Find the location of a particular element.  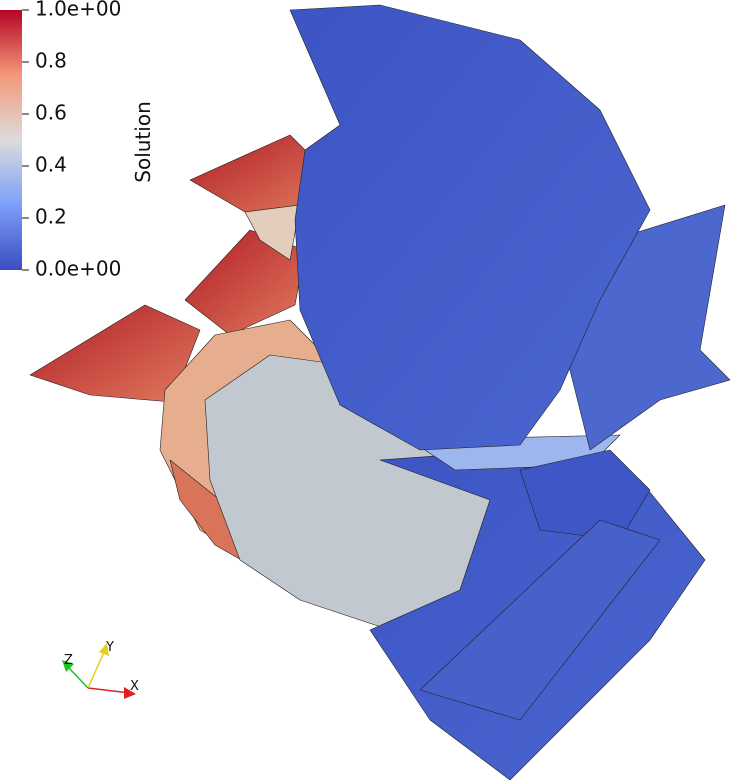

z-label: Z is located at coordinates (68, 660).